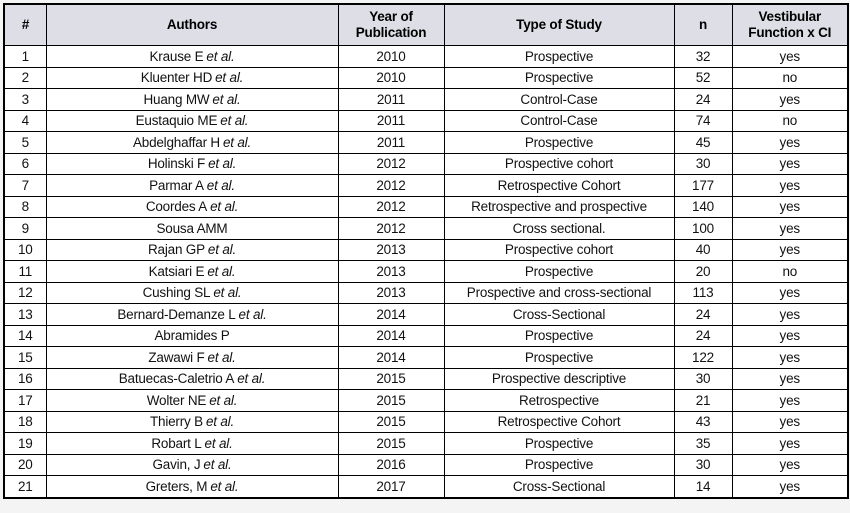 Image resolution: width=850 pixels, height=513 pixels. Describe the element at coordinates (703, 206) in the screenshot. I see `cell-n: 140` at that location.